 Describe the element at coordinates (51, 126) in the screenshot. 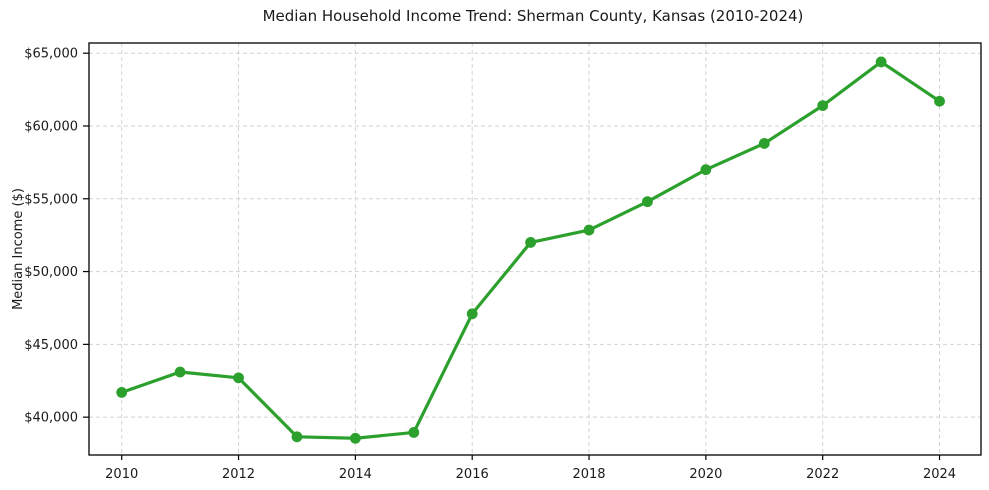

I see `y-tick-label: $60,000` at that location.